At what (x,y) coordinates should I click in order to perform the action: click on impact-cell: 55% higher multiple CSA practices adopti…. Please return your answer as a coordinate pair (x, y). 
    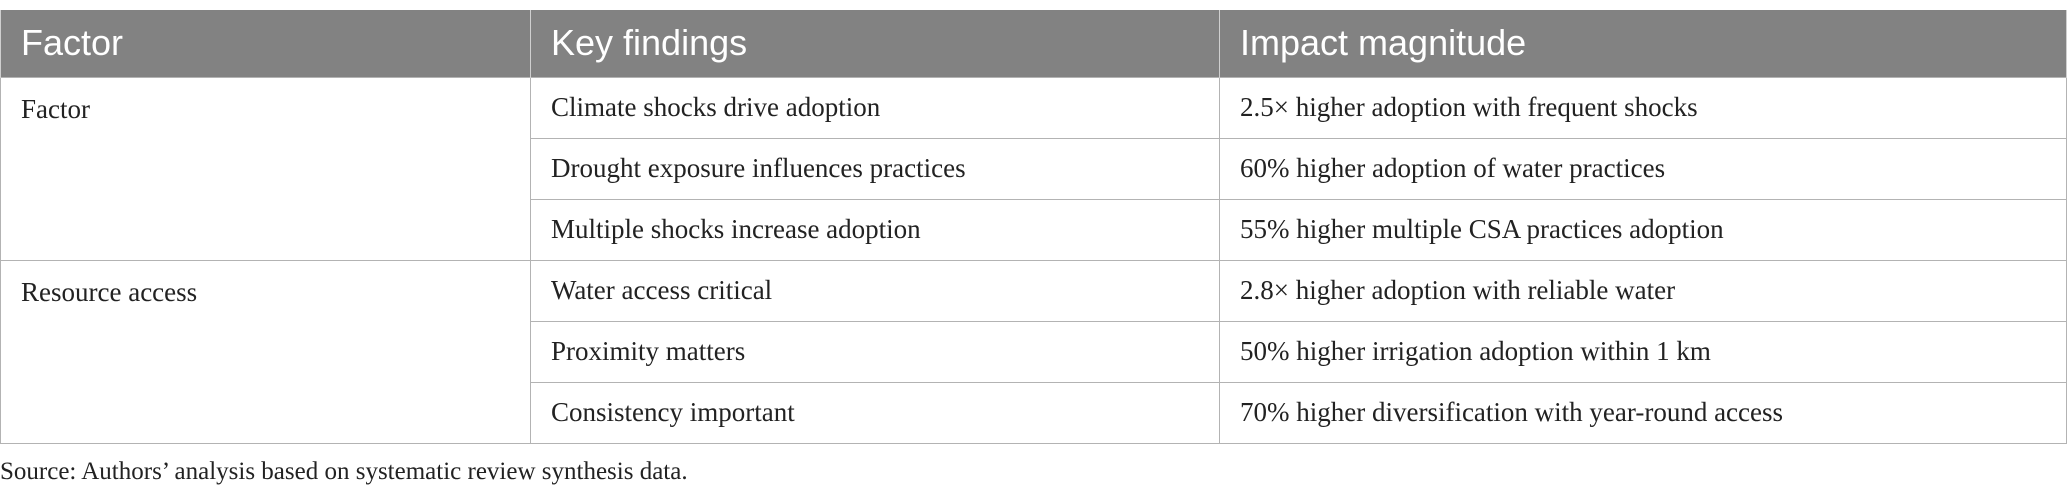
    Looking at the image, I should click on (1643, 229).